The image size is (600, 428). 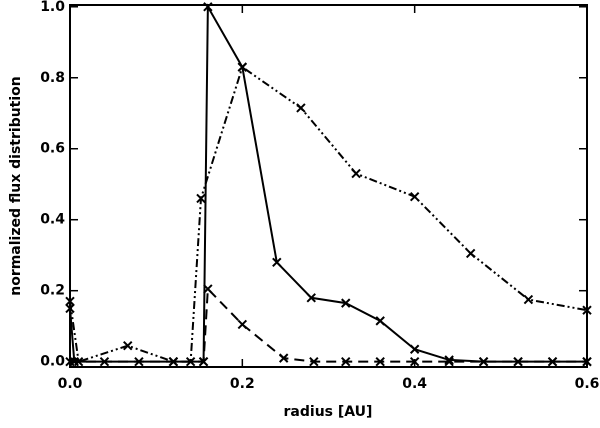 What do you see at coordinates (52, 291) in the screenshot?
I see `y-tick-label: 0.2` at bounding box center [52, 291].